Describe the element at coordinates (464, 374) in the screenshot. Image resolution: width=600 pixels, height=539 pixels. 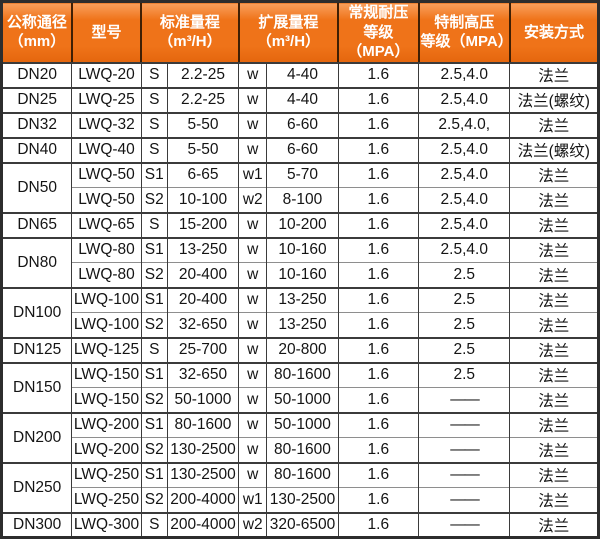
I see `cell-hp: 2.5` at that location.